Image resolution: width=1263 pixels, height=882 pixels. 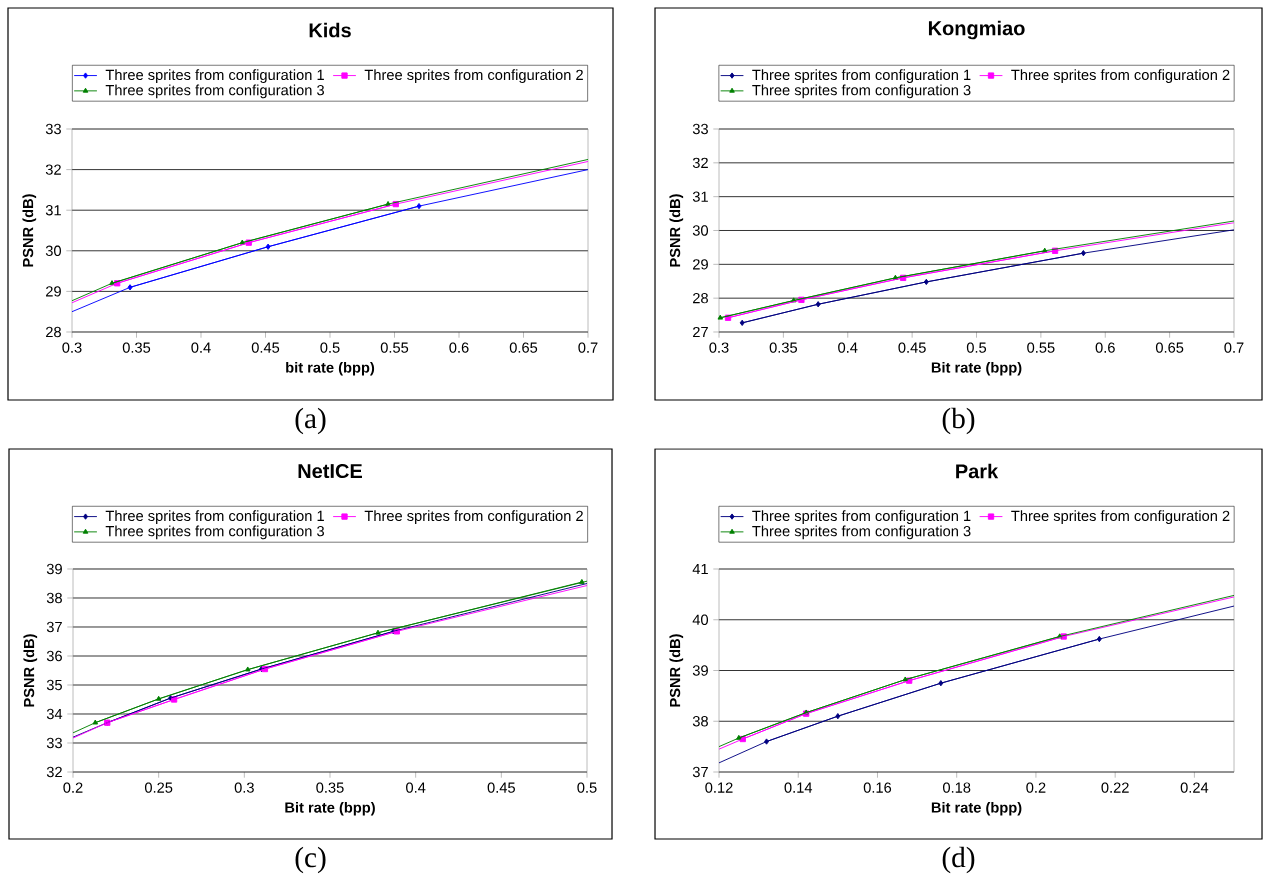 I want to click on x-axis-title: bit rate (bpp), so click(x=330, y=368).